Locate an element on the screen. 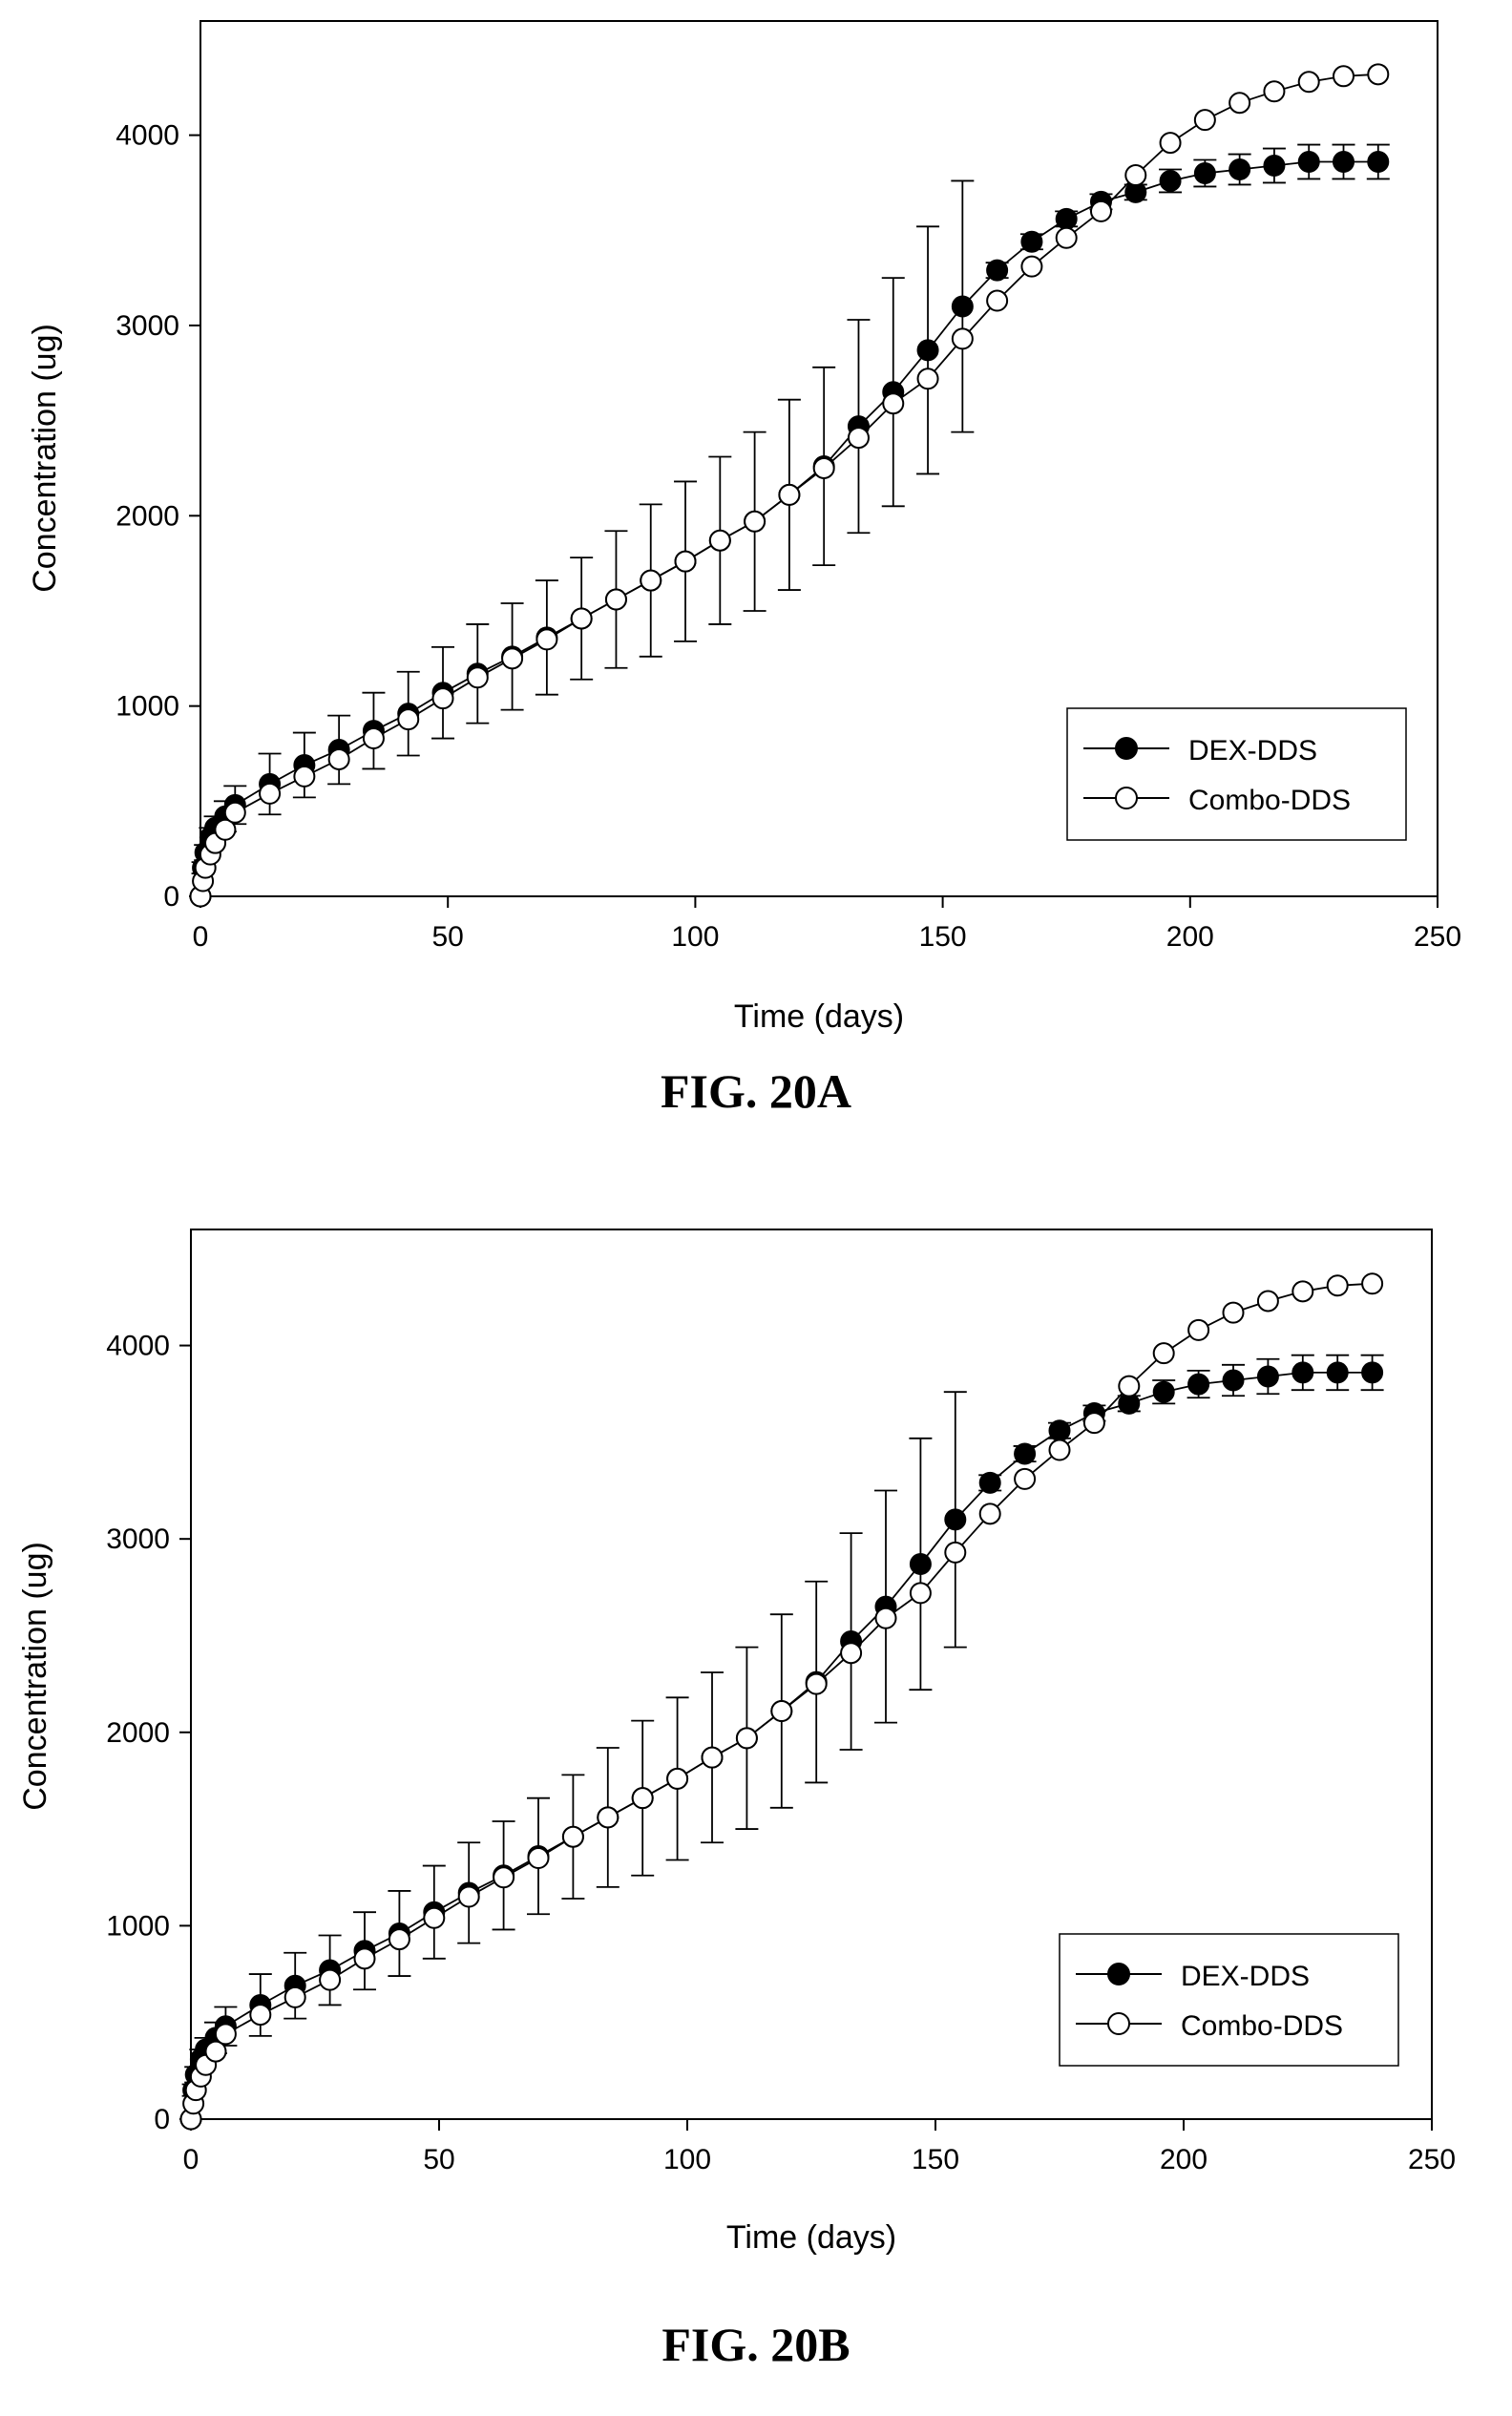 Image resolution: width=1512 pixels, height=2416 pixels. y-tick-label: 4000 is located at coordinates (138, 1346).